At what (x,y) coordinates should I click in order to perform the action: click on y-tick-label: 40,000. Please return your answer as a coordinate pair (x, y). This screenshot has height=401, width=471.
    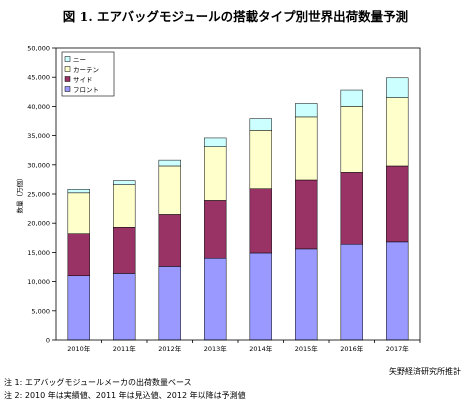
    Looking at the image, I should click on (38, 107).